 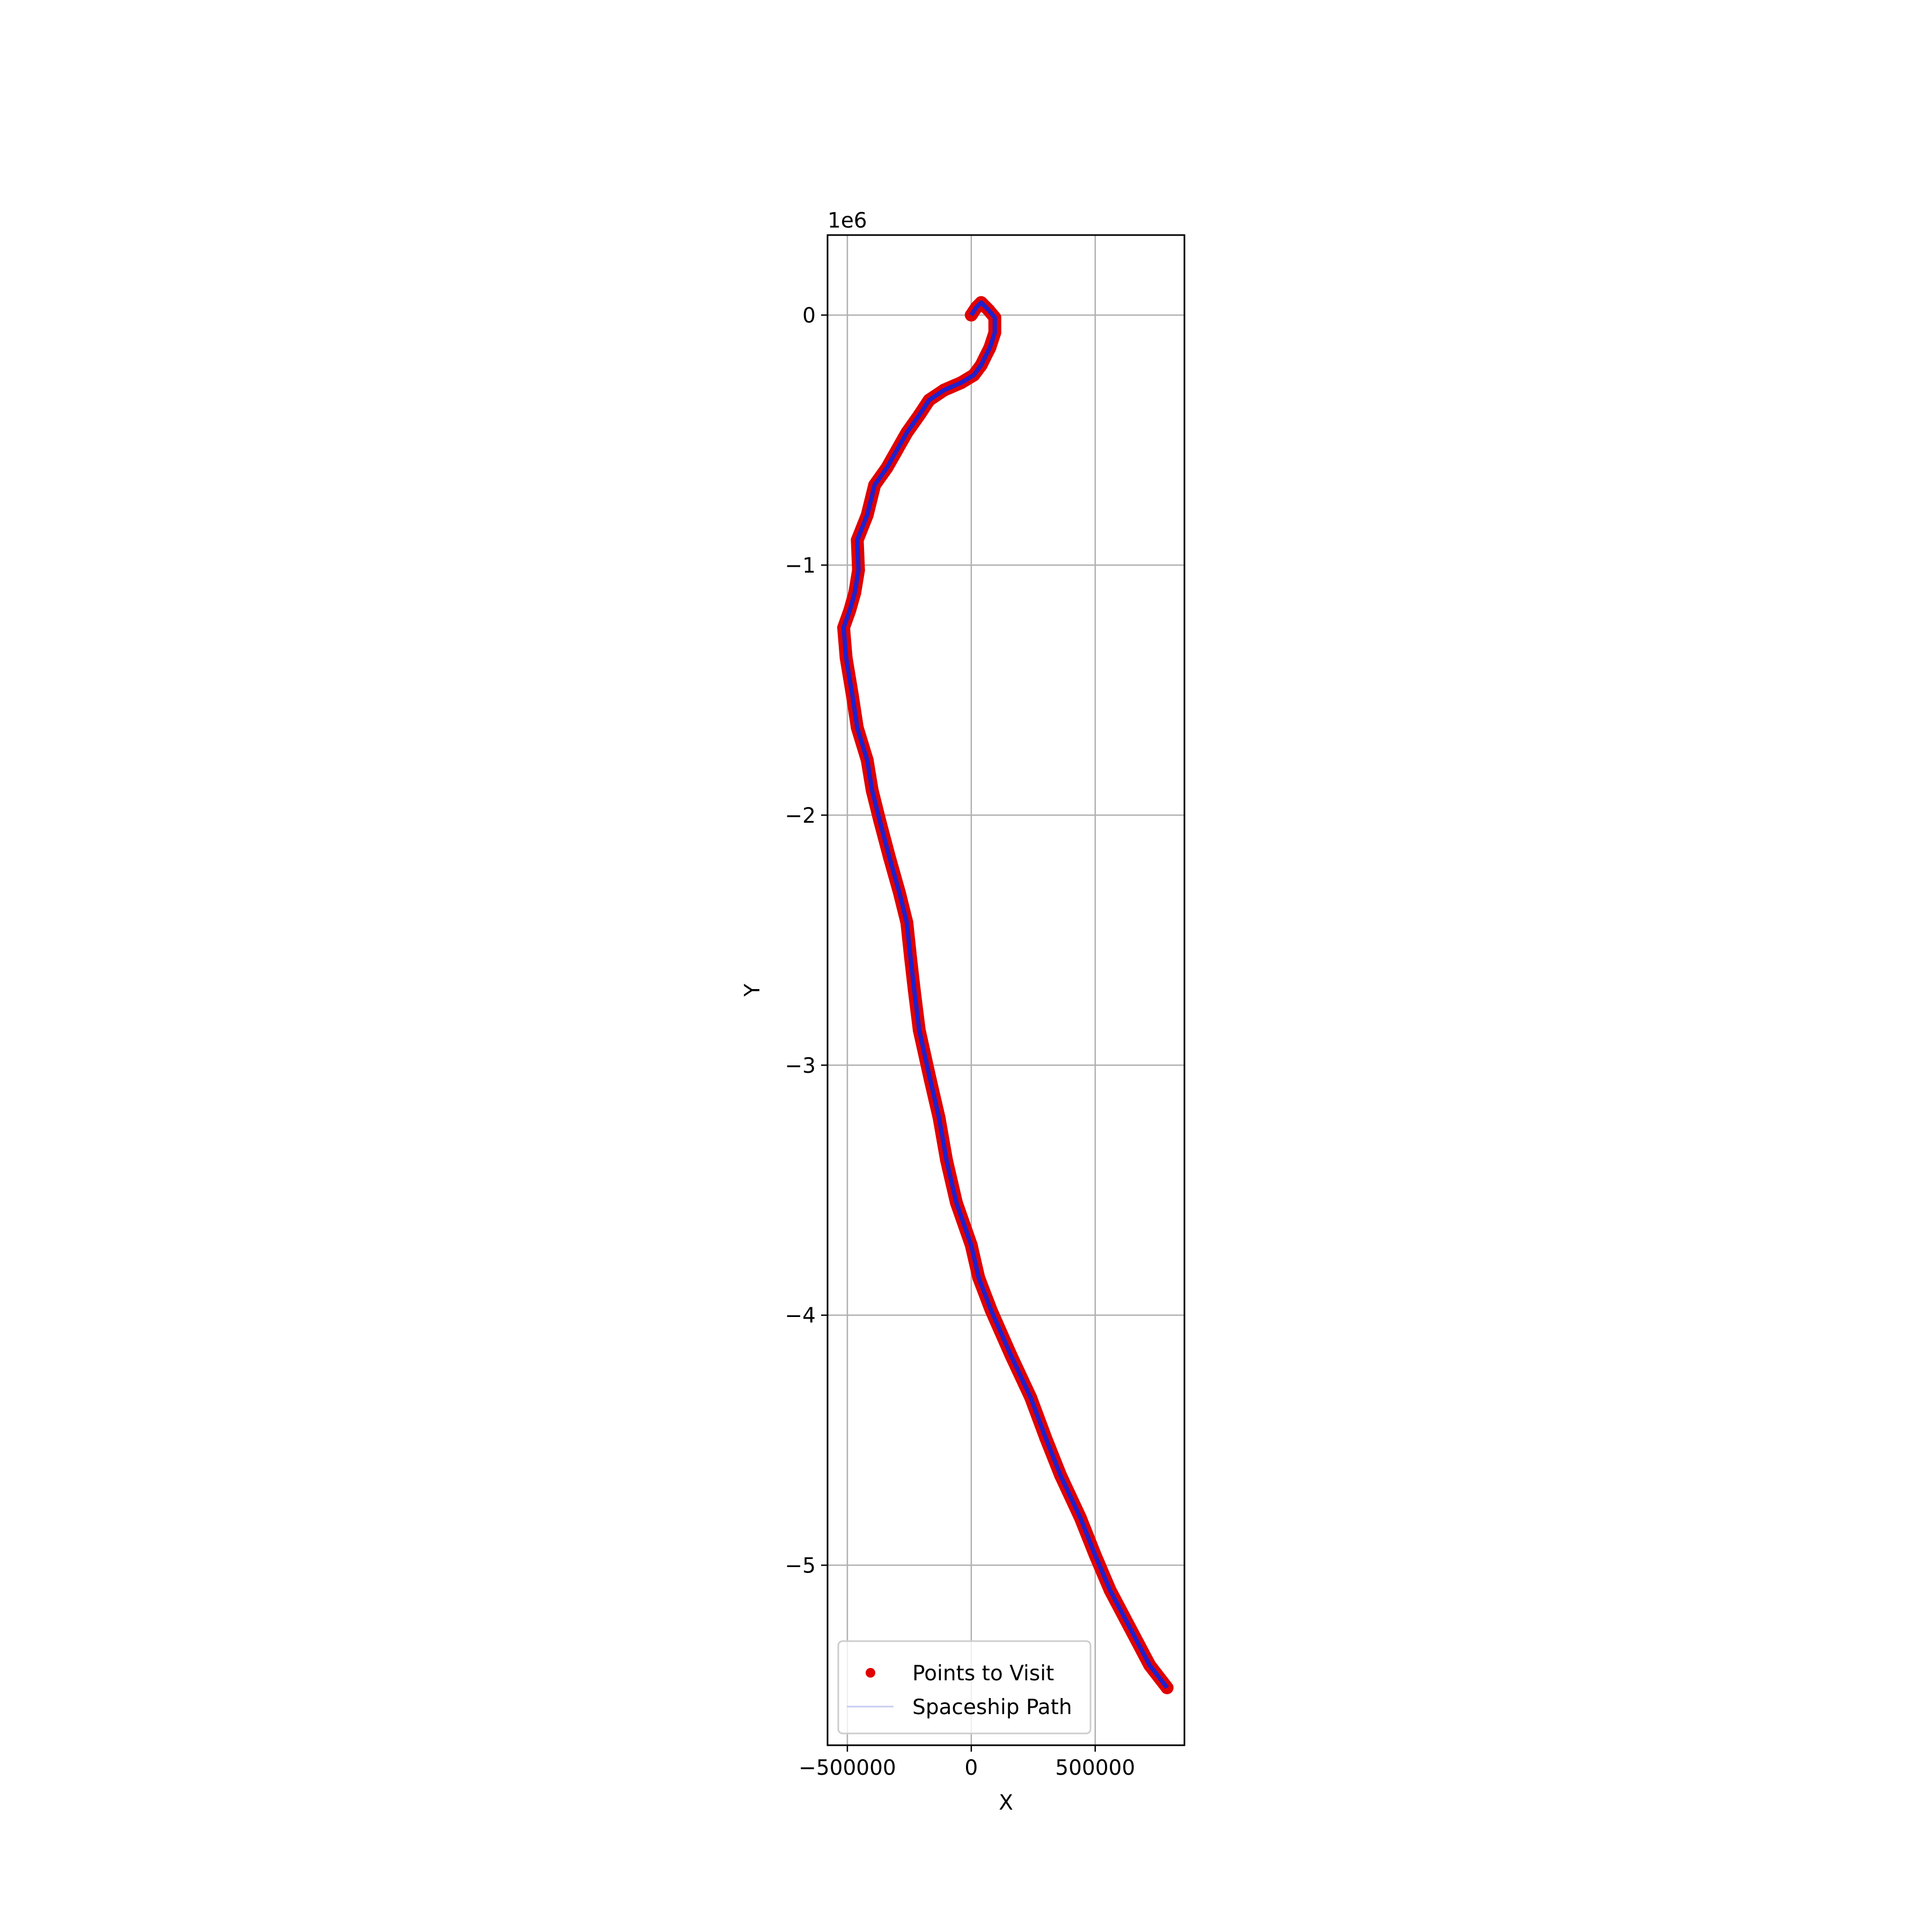 I want to click on x-tick-label-2: 500000, so click(x=1095, y=1768).